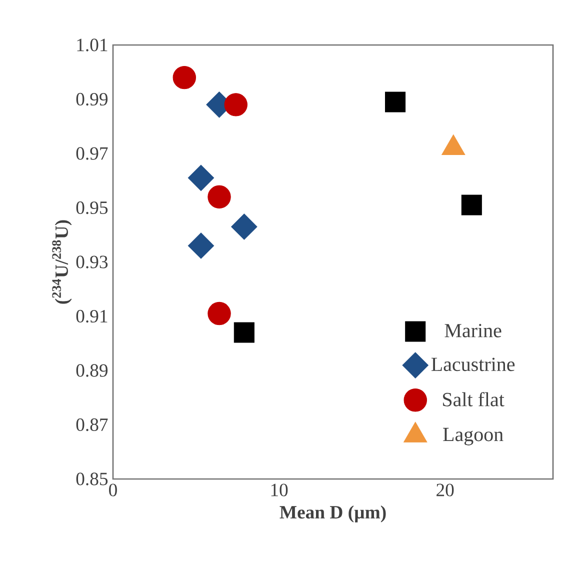  What do you see at coordinates (113, 490) in the screenshot?
I see `x-tick-label: 0` at bounding box center [113, 490].